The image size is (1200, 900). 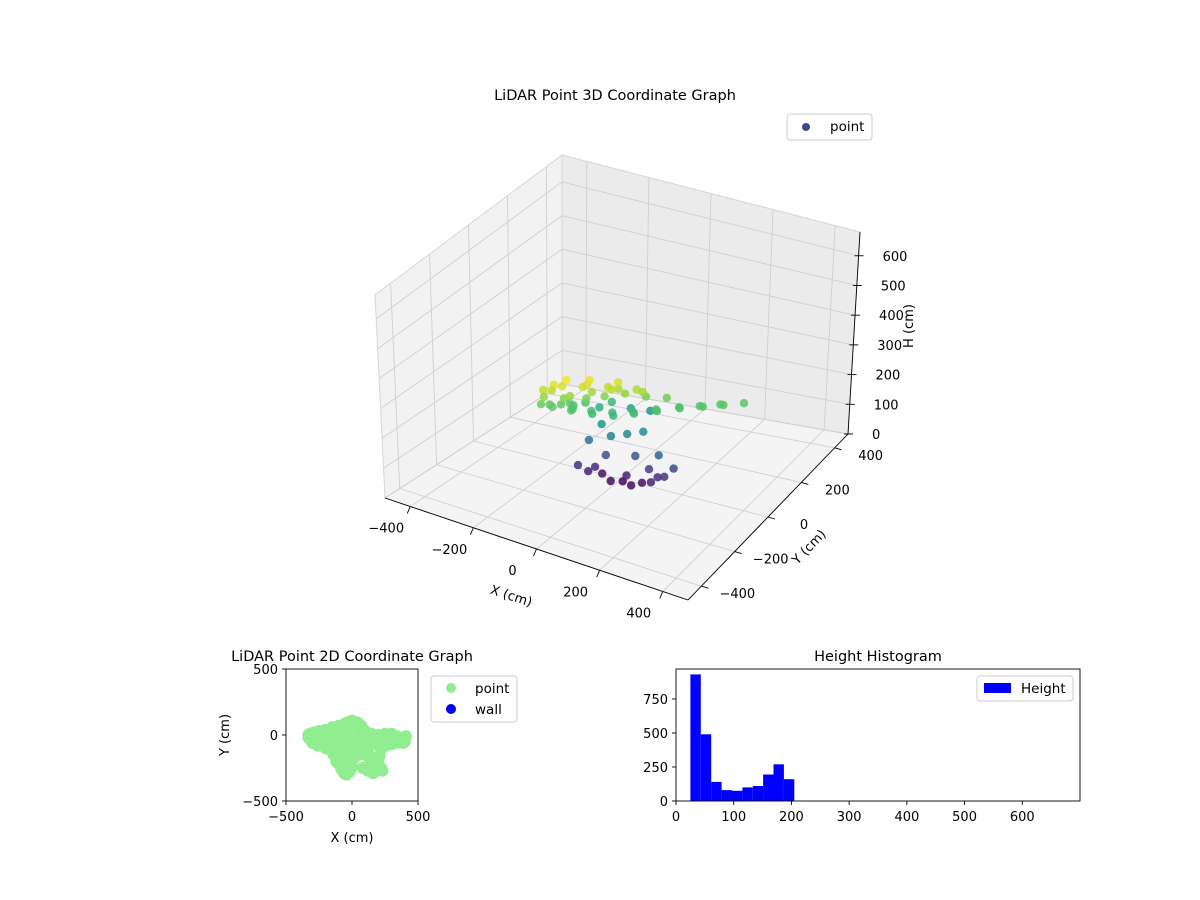 What do you see at coordinates (676, 817) in the screenshot?
I see `x-tick-label-histogram: 0` at bounding box center [676, 817].